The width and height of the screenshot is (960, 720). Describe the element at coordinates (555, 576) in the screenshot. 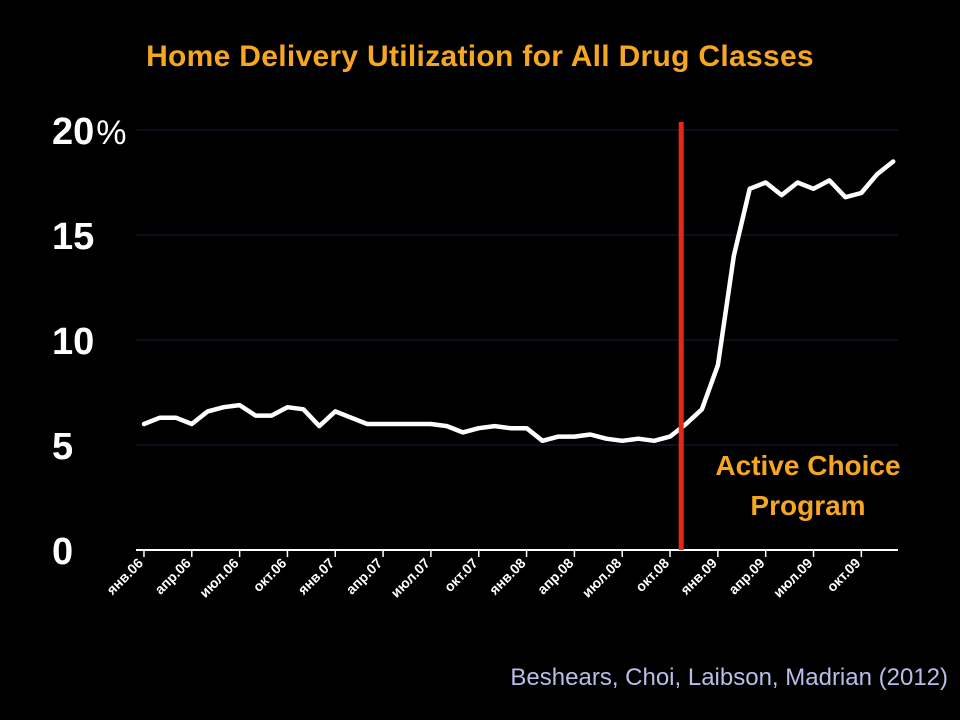

I see `x-tick-label: апр.08` at that location.